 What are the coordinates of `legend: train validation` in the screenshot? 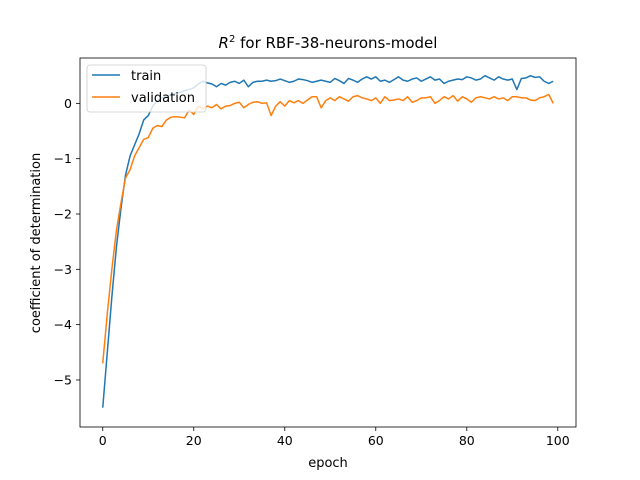 It's located at (146, 88).